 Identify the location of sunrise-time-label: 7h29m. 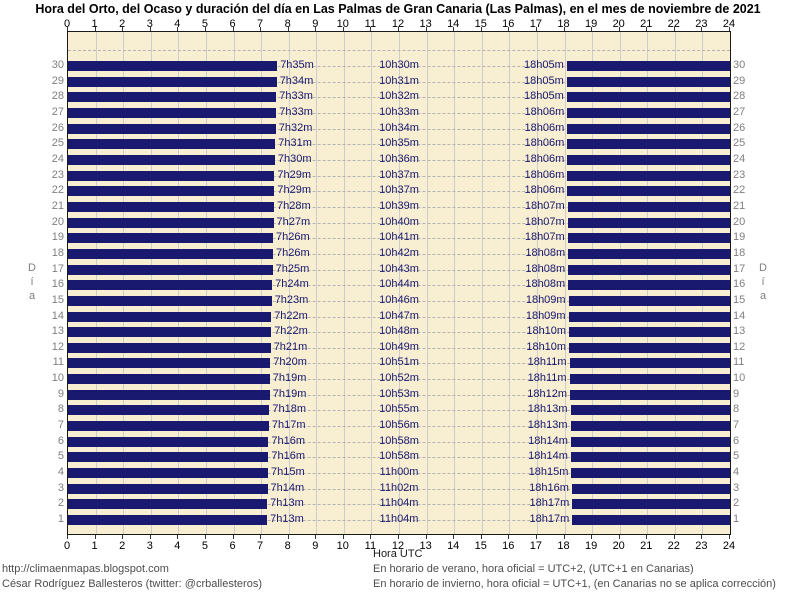
(294, 174).